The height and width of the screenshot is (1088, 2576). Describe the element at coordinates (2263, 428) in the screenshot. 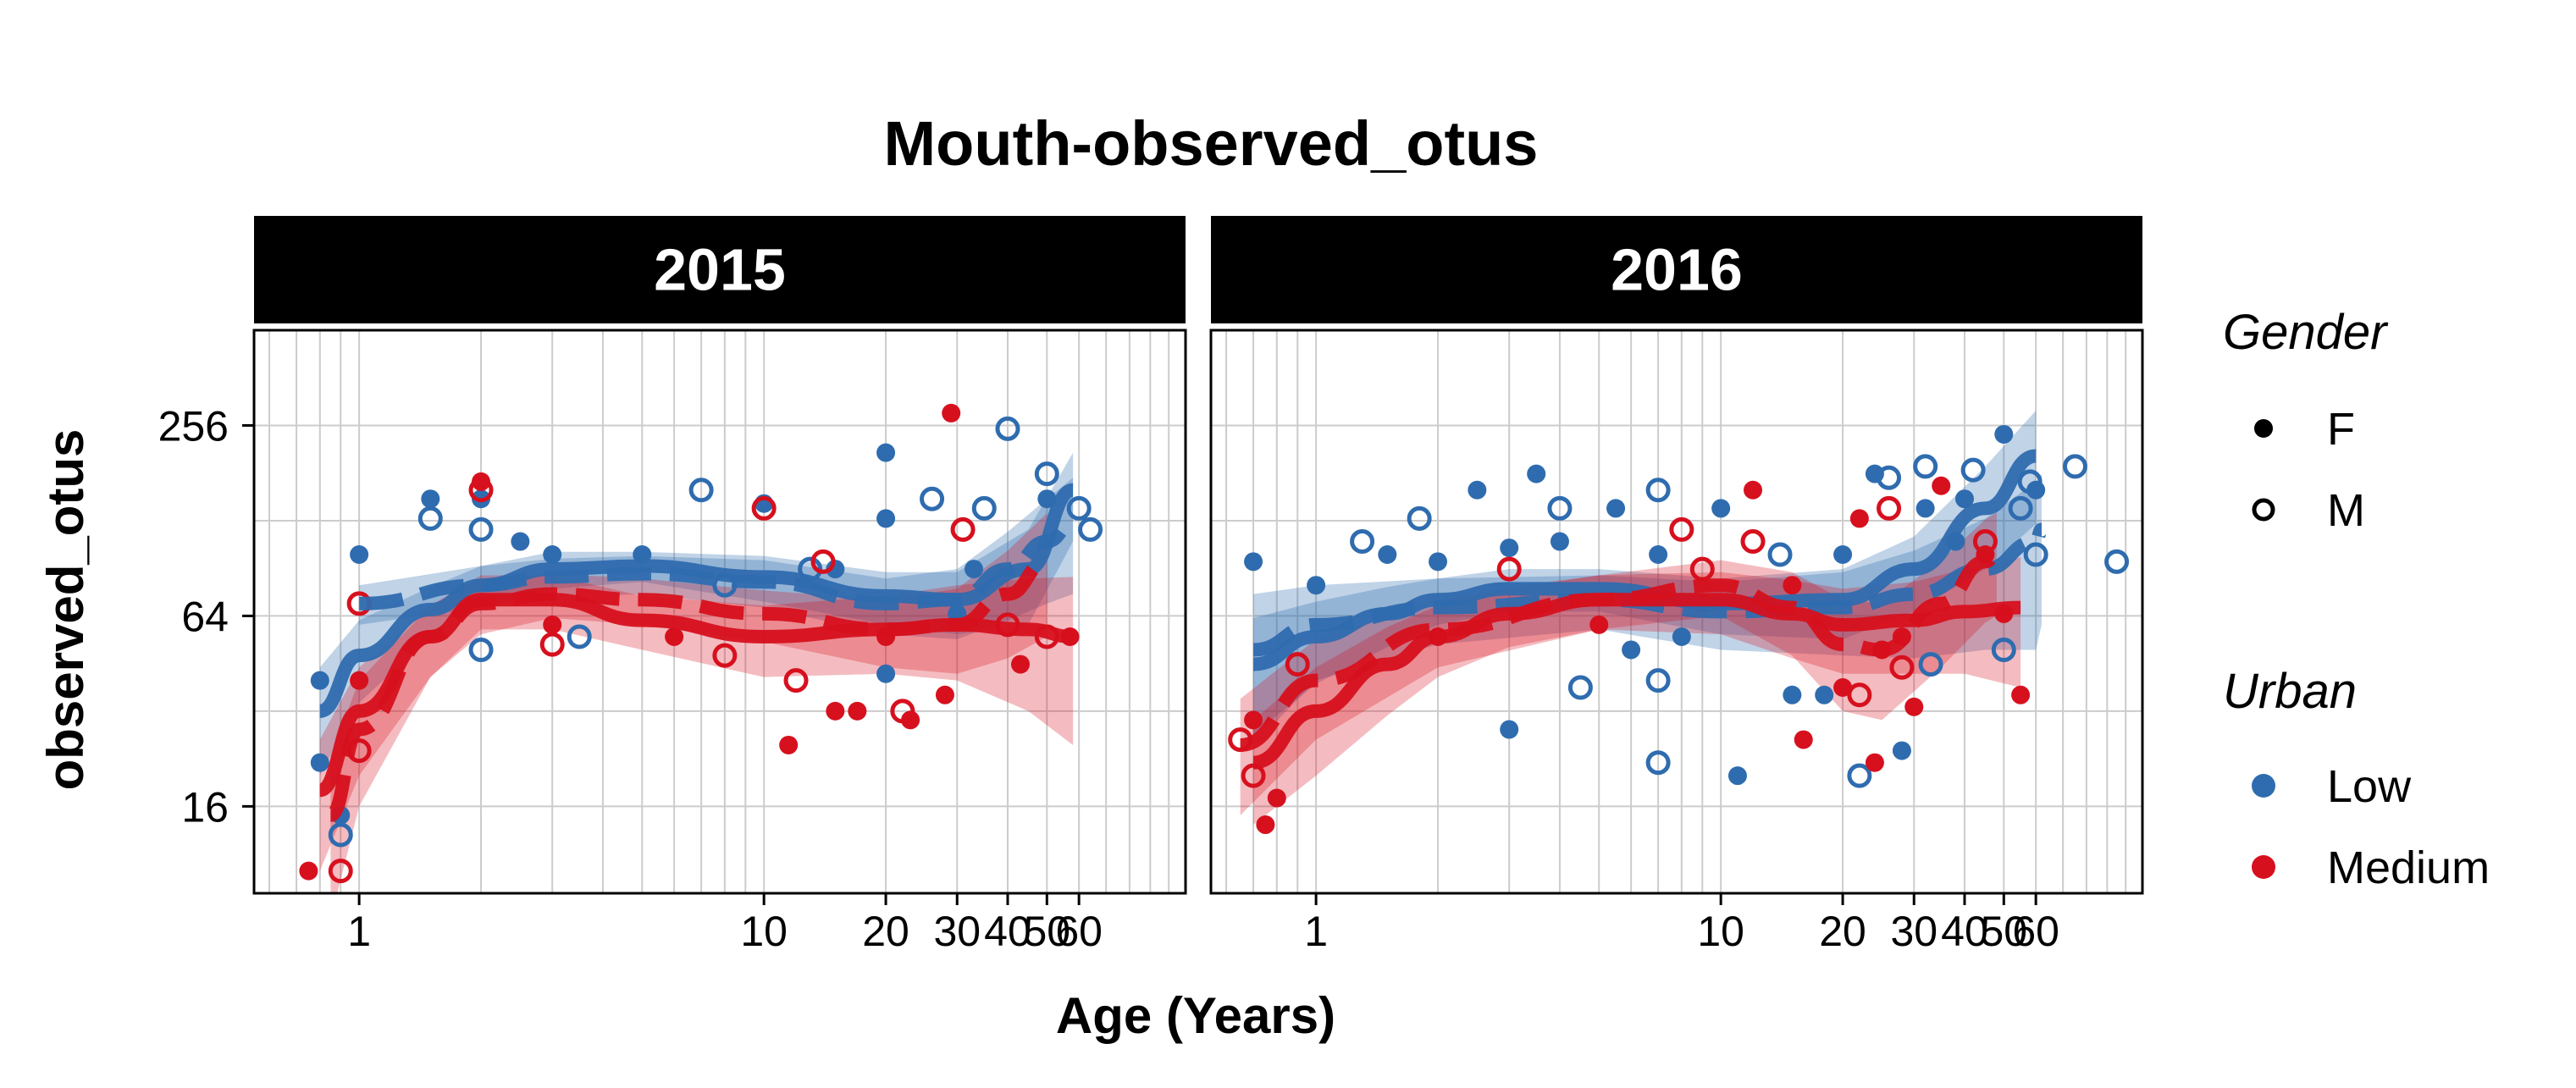

I see `legend-gender-f-marker` at that location.